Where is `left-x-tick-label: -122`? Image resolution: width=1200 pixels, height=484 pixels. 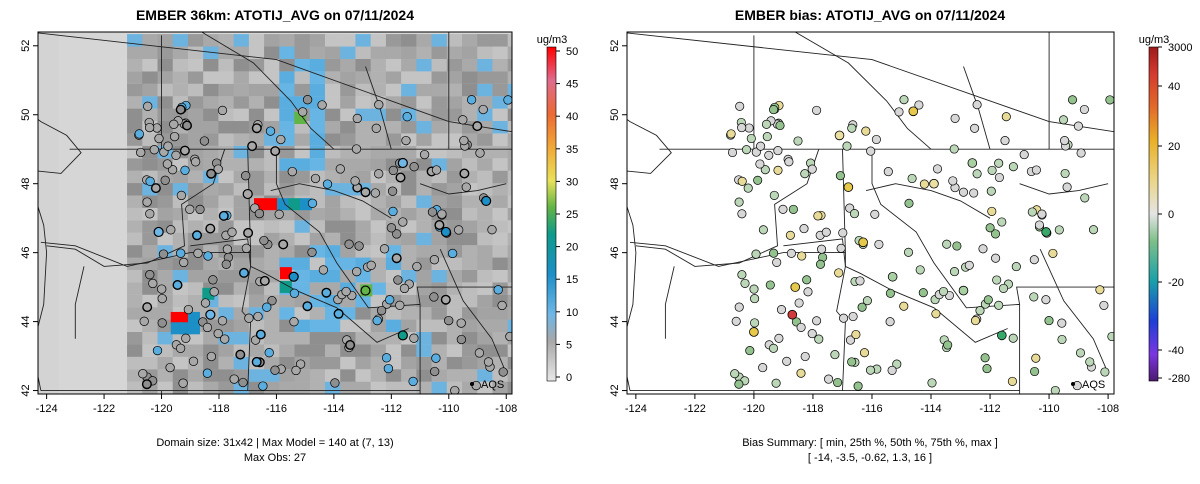
left-x-tick-label: -122 is located at coordinates (104, 409).